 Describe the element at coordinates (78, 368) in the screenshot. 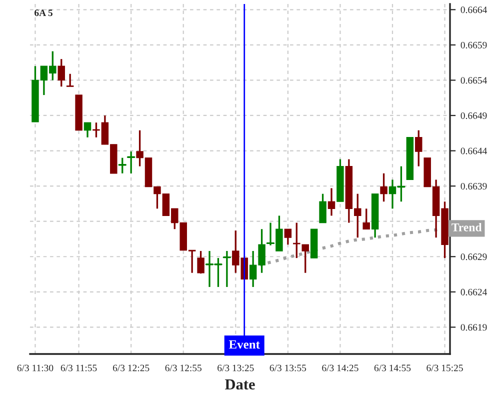

I see `x-tick-label: 6/3 11:55` at that location.